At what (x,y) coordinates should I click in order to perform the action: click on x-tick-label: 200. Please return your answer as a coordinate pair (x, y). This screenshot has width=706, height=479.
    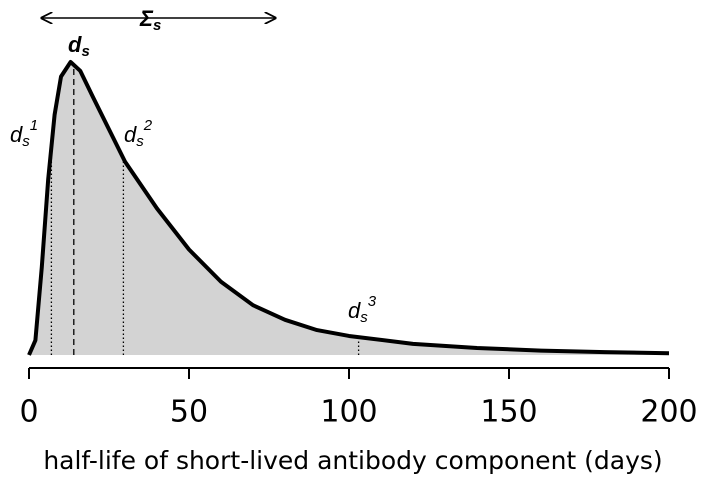
    Looking at the image, I should click on (668, 412).